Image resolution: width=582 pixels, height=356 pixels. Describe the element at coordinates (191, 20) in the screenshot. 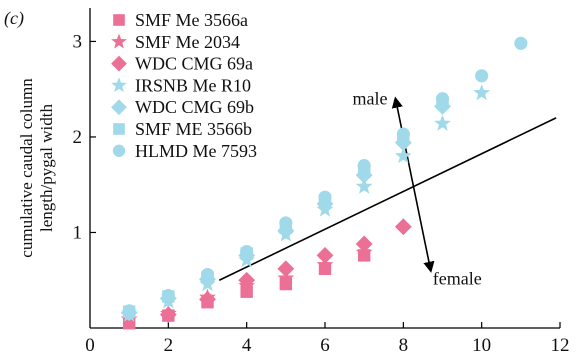

I see `legend-label: SMF Me 3566a` at that location.